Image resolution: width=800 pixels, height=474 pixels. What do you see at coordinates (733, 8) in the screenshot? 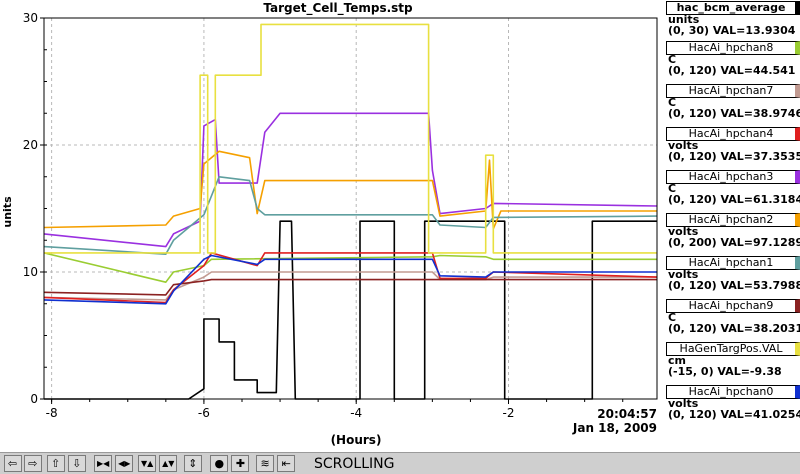
I see `legend-series-name: hac_bcm_average` at bounding box center [733, 8].